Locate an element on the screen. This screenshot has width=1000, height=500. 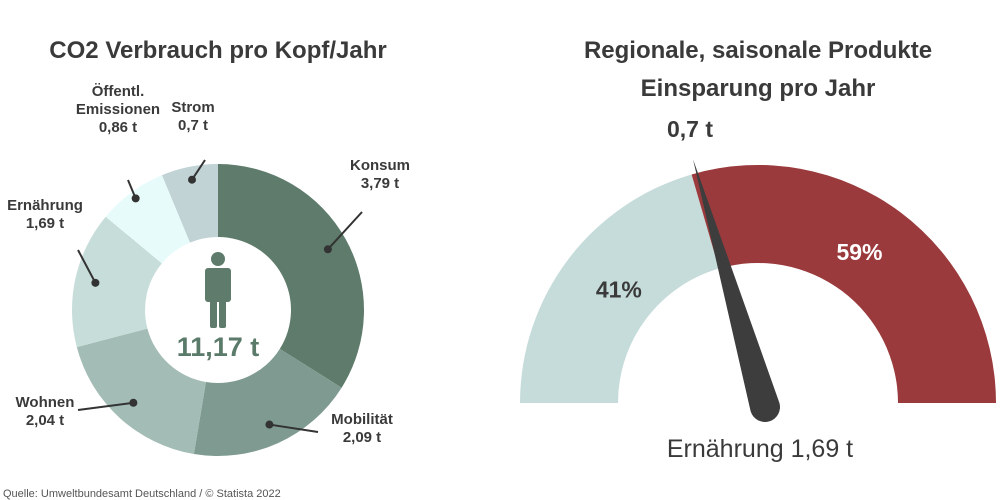
gauge-needle-value: 0,7 t is located at coordinates (690, 129).